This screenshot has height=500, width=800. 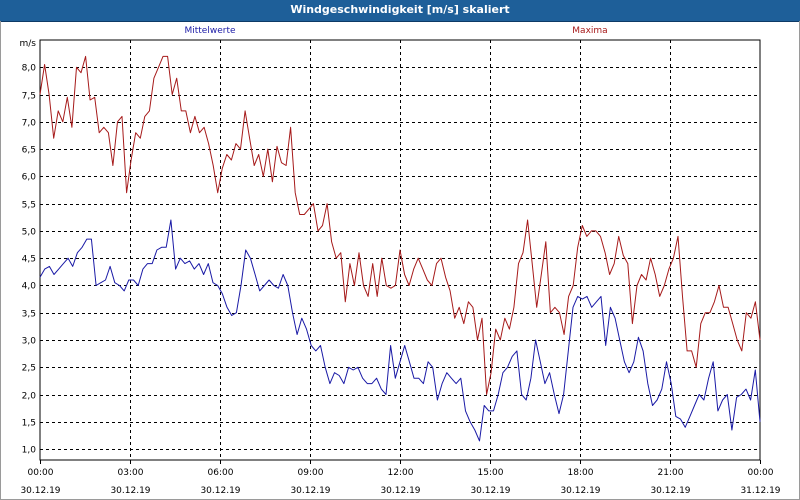 What do you see at coordinates (29, 369) in the screenshot?
I see `y-tick-label: 2,5` at bounding box center [29, 369].